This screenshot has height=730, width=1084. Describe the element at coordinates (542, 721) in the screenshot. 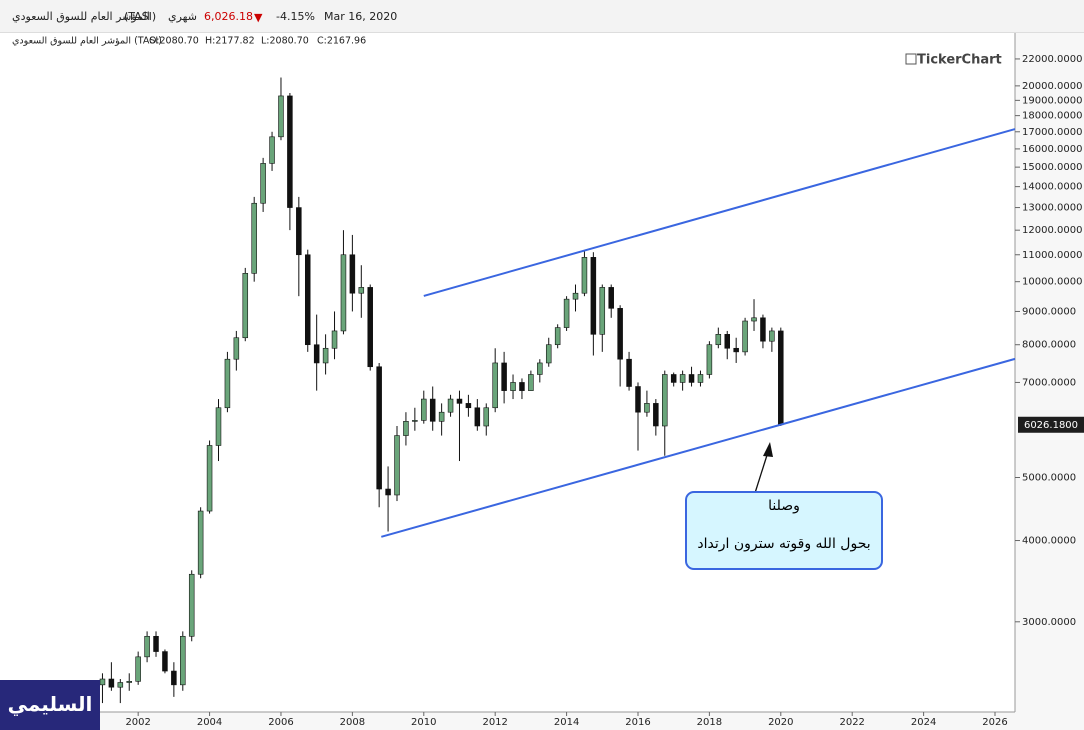

I see `x-axis-area` at that location.